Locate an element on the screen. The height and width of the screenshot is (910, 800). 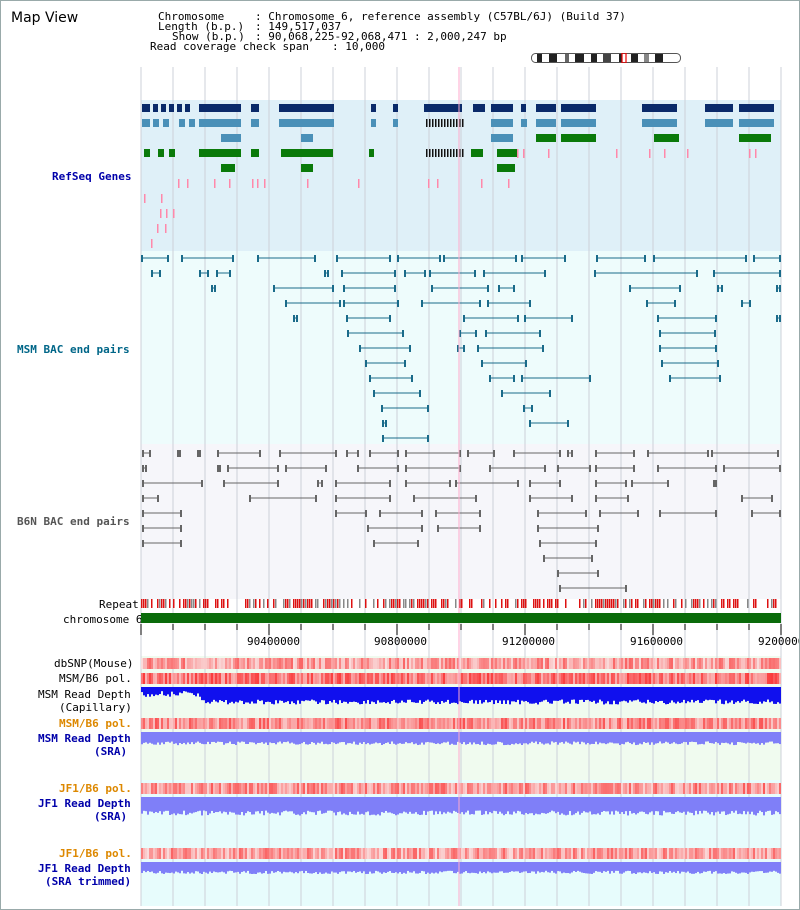
chromosome-ideogram is located at coordinates (606, 58).